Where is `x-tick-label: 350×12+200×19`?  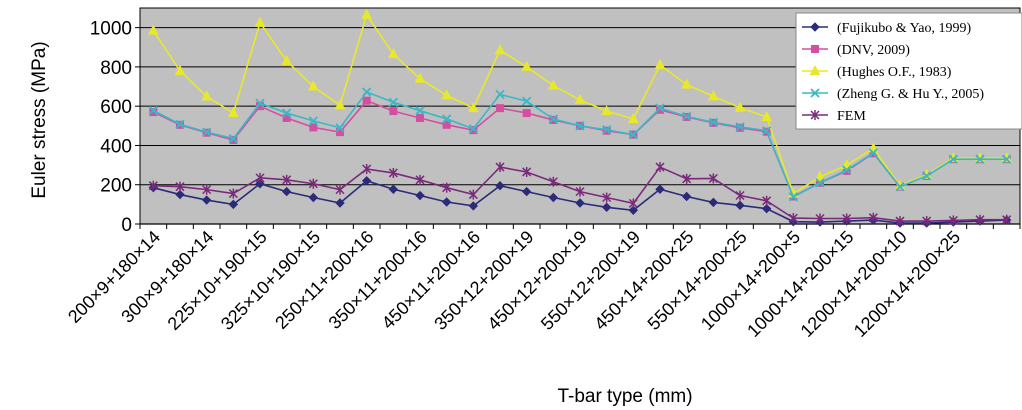
x-tick-label: 350×12+200×19 is located at coordinates (483, 280).